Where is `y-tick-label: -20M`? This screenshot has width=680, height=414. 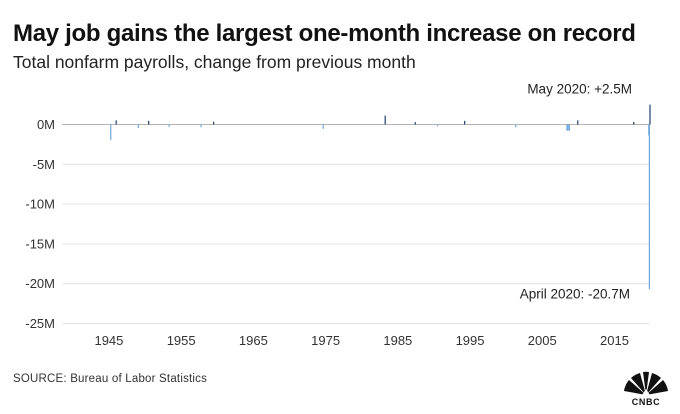 y-tick-label: -20M is located at coordinates (40, 283).